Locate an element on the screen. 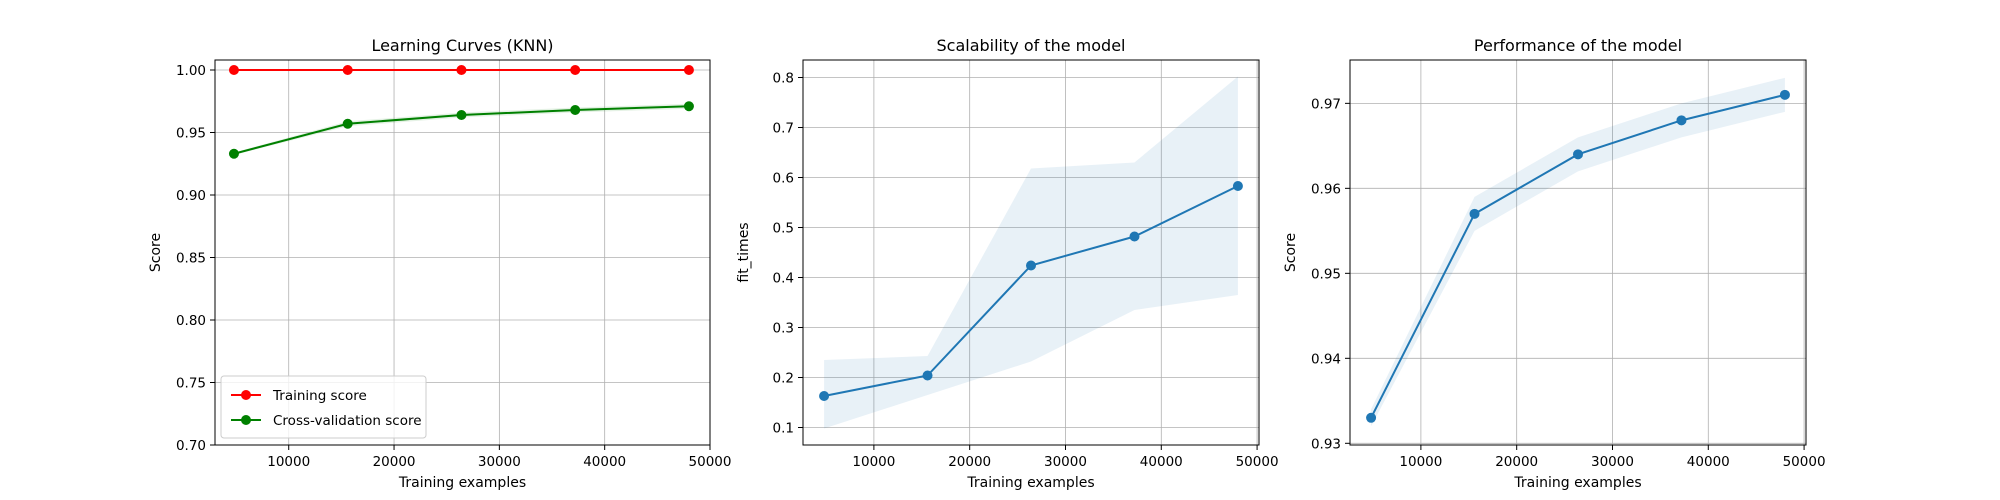 This screenshot has height=500, width=2000. chart-3-x-axis-label: Training examples is located at coordinates (1577, 483).